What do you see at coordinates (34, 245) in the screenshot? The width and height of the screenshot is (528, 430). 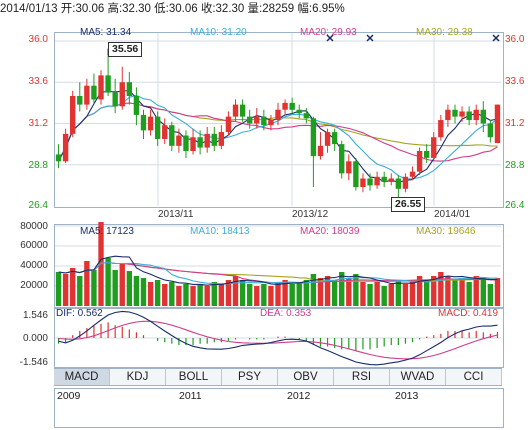 I see `volume-tick: 60000` at bounding box center [34, 245].